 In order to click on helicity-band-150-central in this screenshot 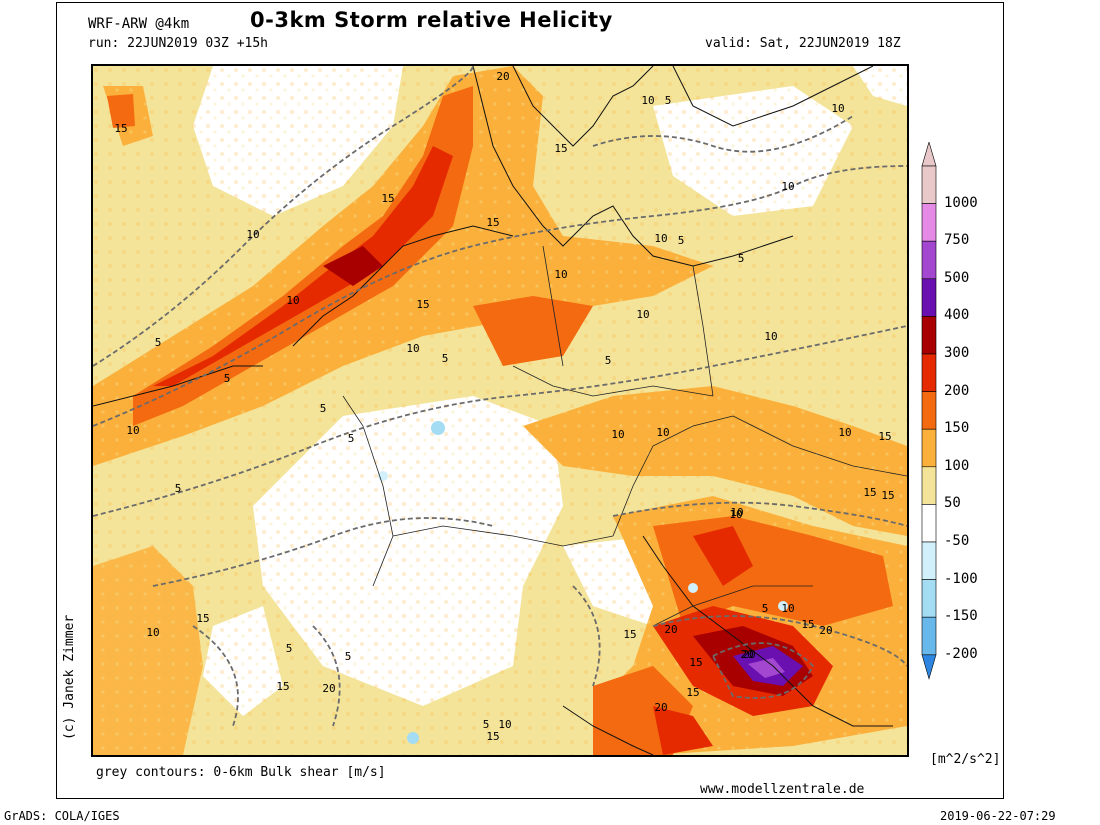, I will do `click(533, 331)`.